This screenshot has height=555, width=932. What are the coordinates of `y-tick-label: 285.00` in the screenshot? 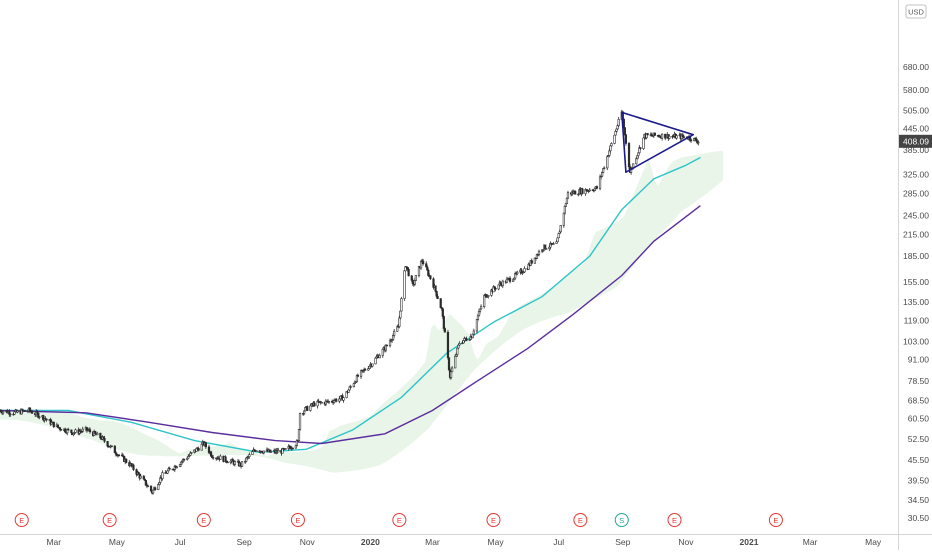 It's located at (916, 193).